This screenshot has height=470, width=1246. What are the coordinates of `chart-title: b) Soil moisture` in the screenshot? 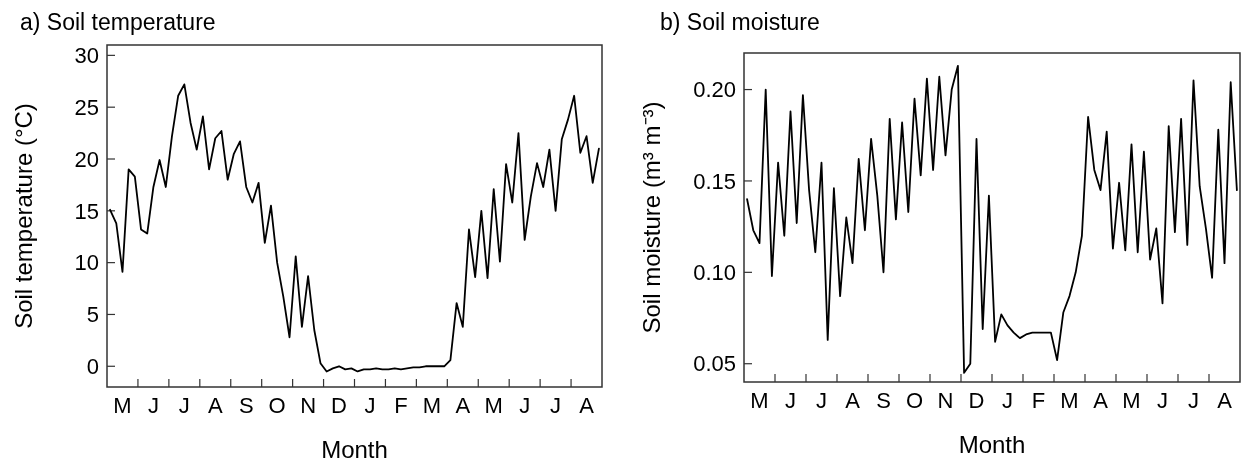 It's located at (740, 22).